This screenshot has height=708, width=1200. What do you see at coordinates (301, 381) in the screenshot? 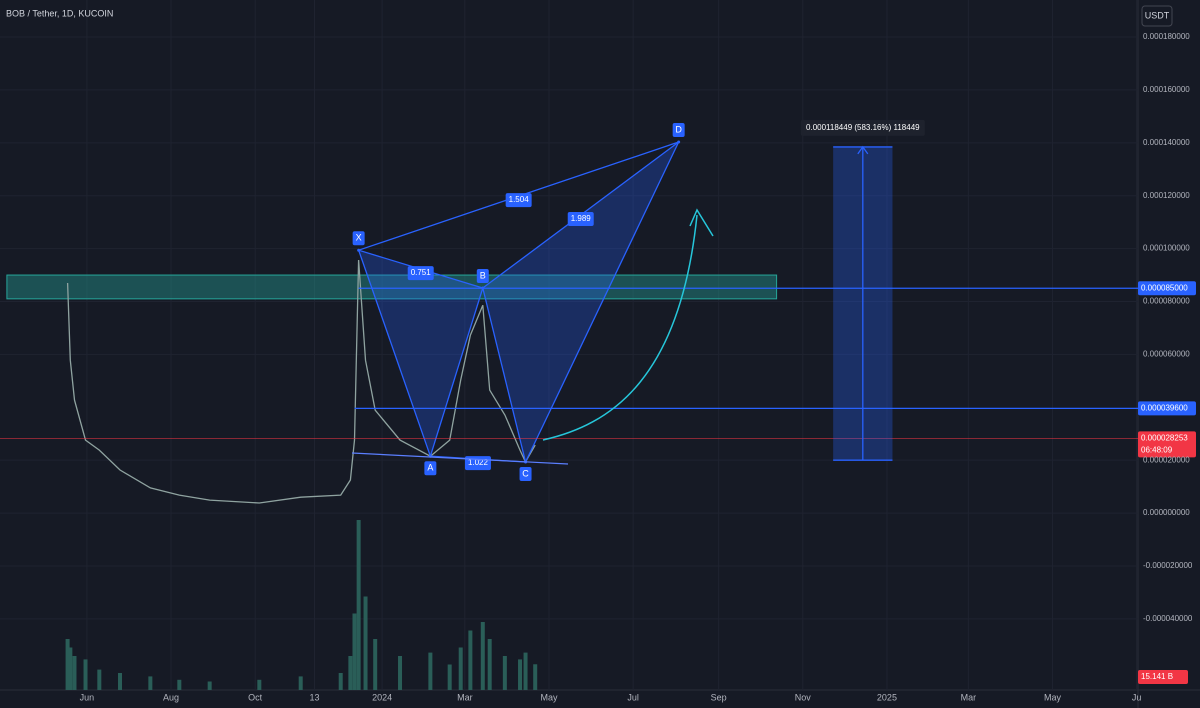
I see `price-line` at bounding box center [301, 381].